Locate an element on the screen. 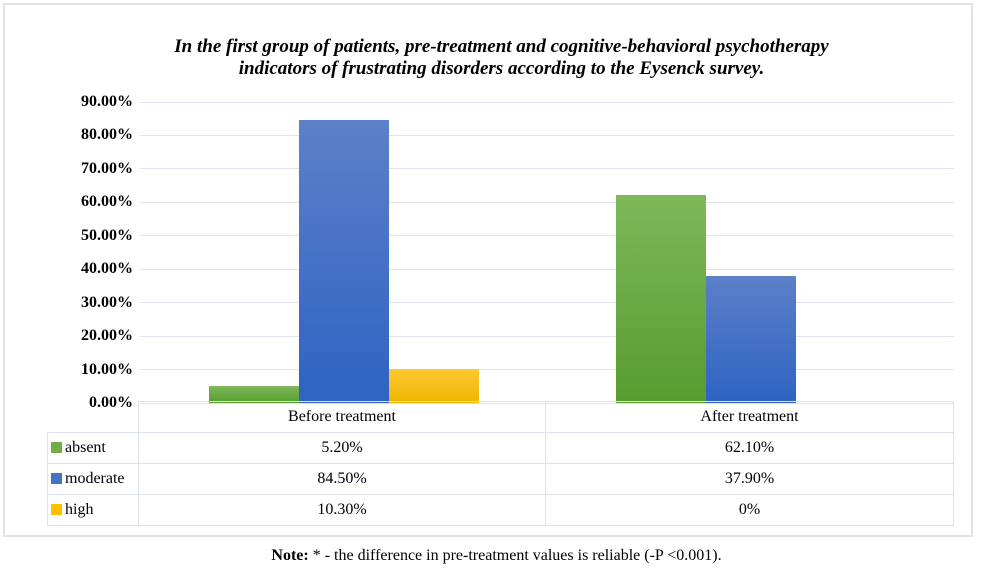 The height and width of the screenshot is (578, 993). legend-cell-high: high is located at coordinates (93, 510).